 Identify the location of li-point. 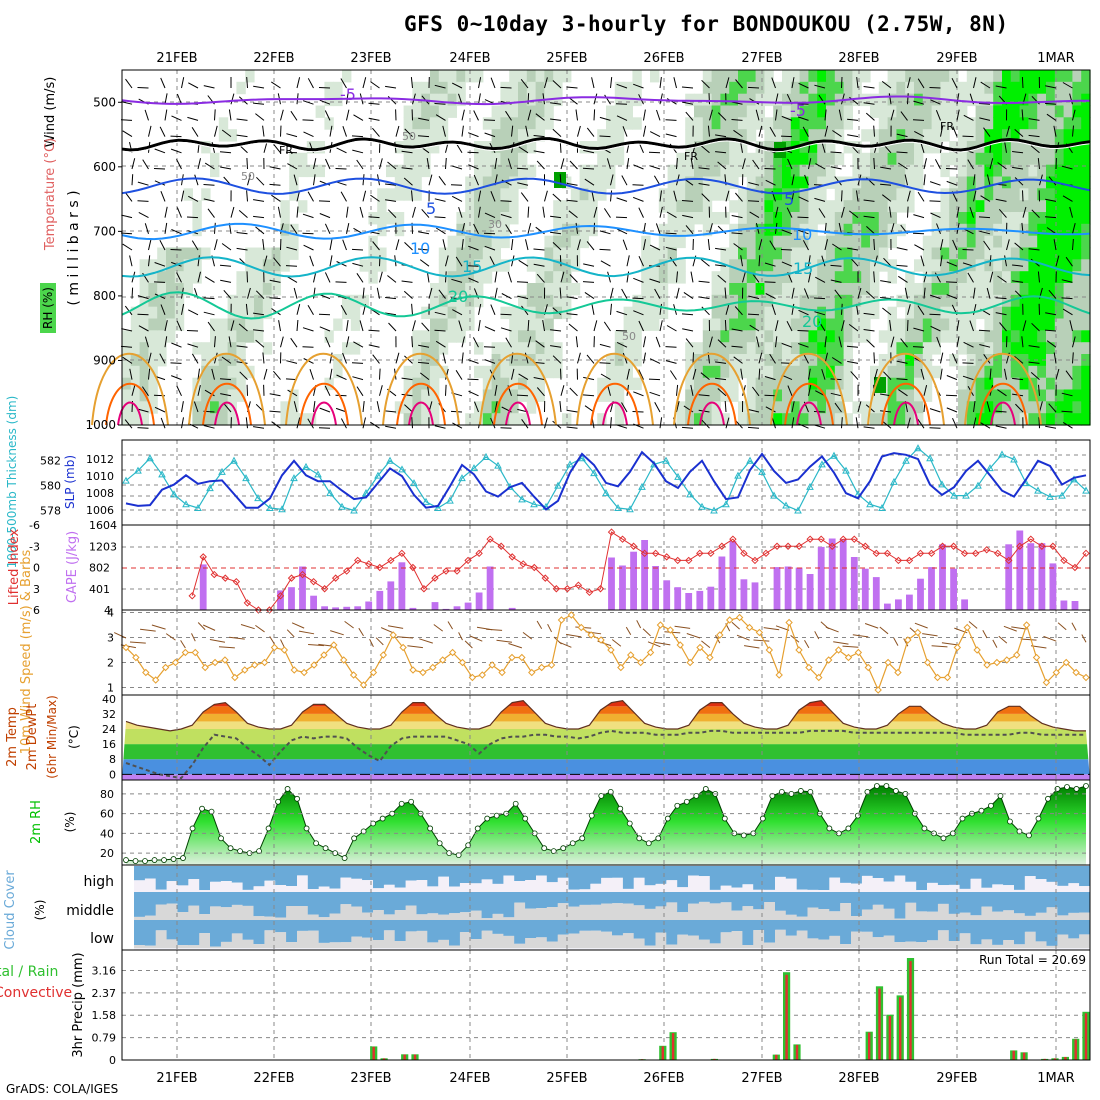
(733, 539).